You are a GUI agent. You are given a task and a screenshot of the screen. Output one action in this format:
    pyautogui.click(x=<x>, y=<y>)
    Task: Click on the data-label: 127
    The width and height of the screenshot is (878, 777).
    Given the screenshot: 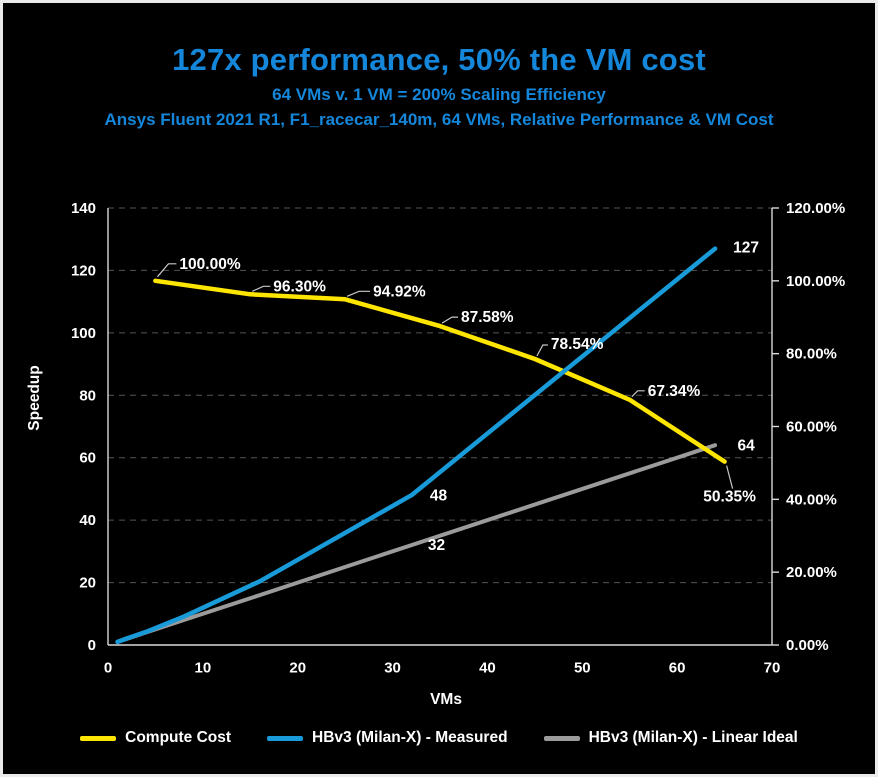 What is the action you would take?
    pyautogui.click(x=746, y=248)
    